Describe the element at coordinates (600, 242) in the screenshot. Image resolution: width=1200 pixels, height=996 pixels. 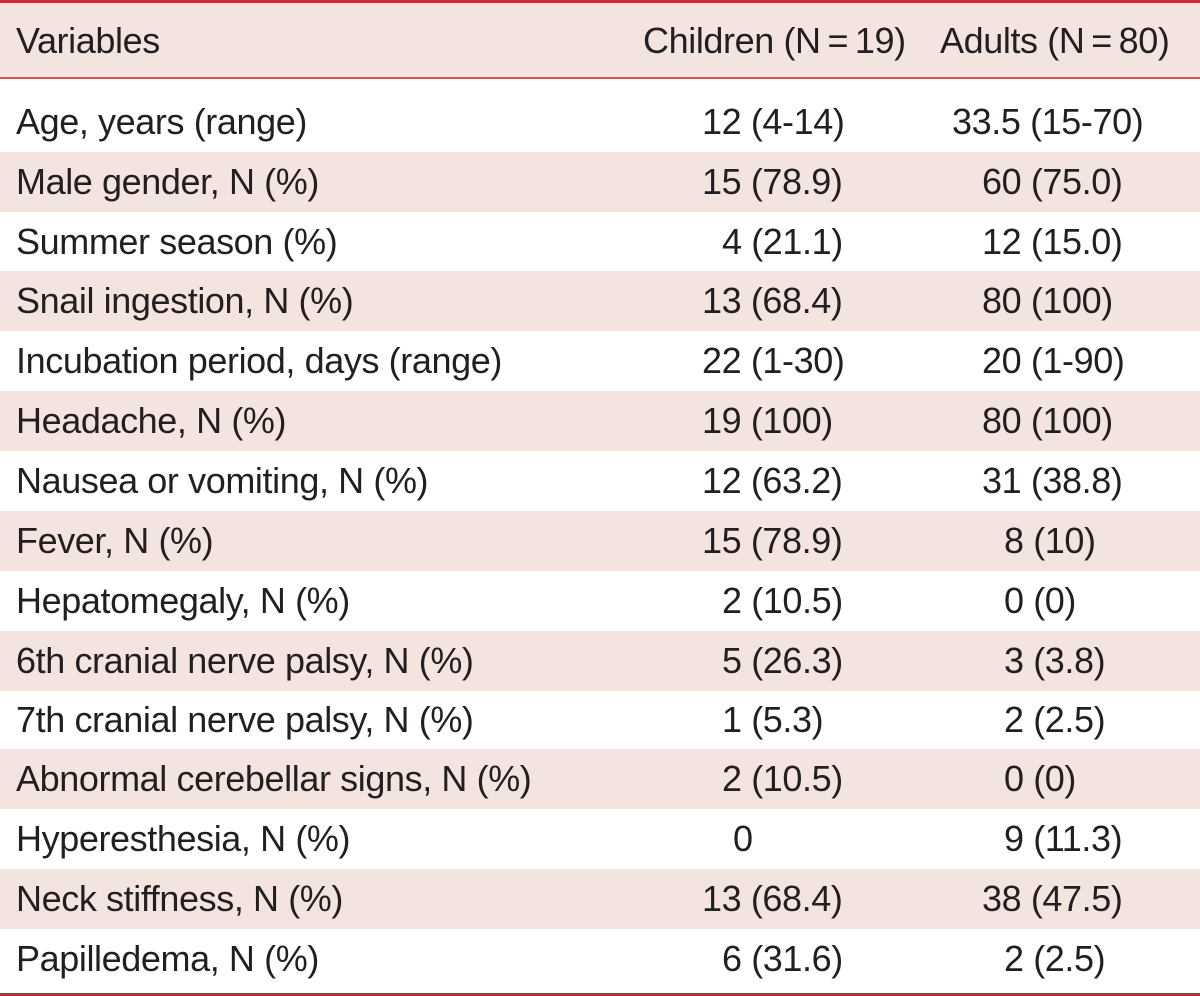
I see `table-row: Summer season (%) 4 (21.1) 12 (15.0)` at that location.